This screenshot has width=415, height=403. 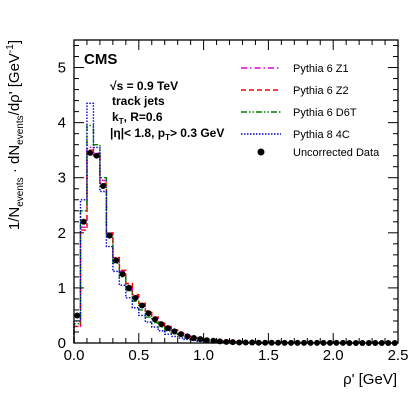 What do you see at coordinates (144, 86) in the screenshot?
I see `annotation-sqrt-s: √s = 0.9 TeV` at bounding box center [144, 86].